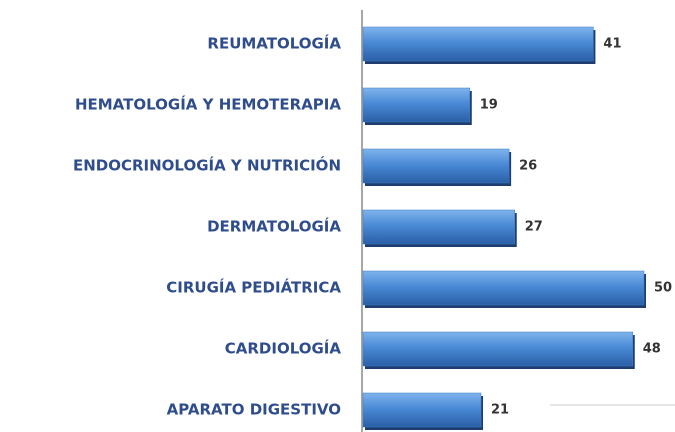  What do you see at coordinates (274, 226) in the screenshot?
I see `category-label: DERMATOLOGÍA` at bounding box center [274, 226].